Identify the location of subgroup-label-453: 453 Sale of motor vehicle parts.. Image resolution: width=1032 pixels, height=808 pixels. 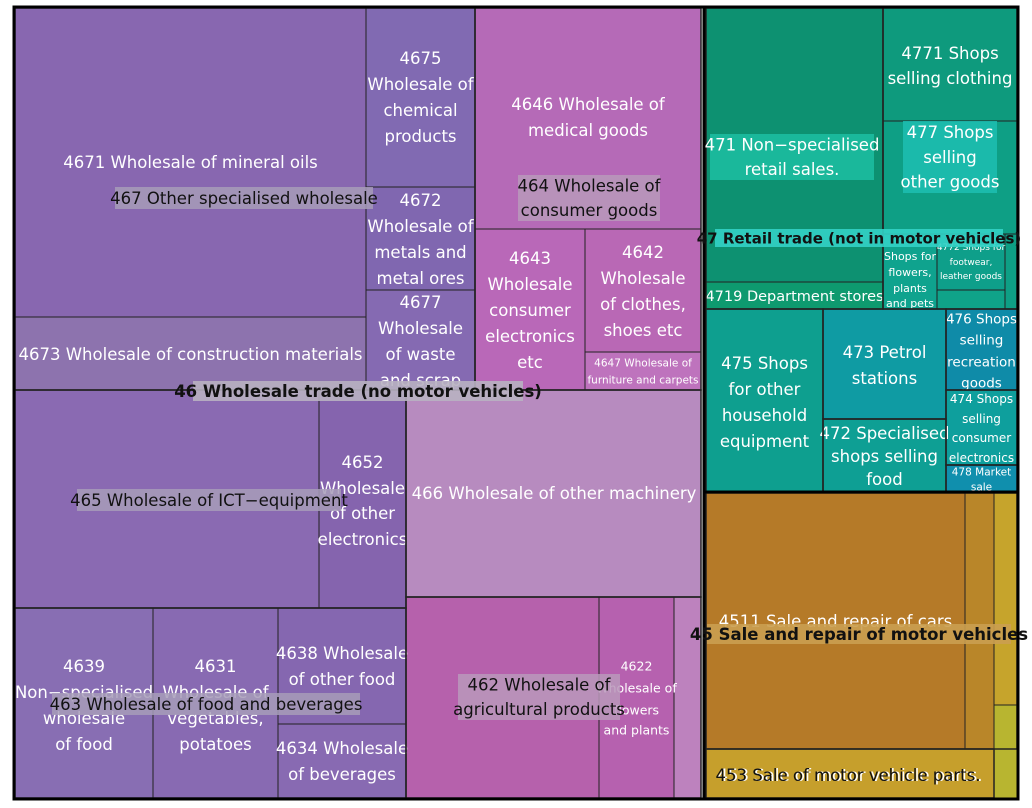
(848, 775).